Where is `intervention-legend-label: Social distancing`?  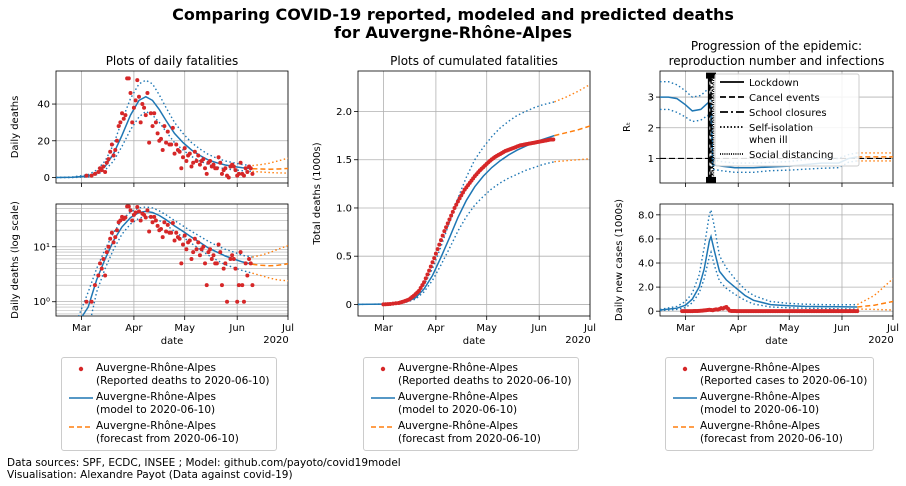
intervention-legend-label: Social distancing is located at coordinates (791, 155).